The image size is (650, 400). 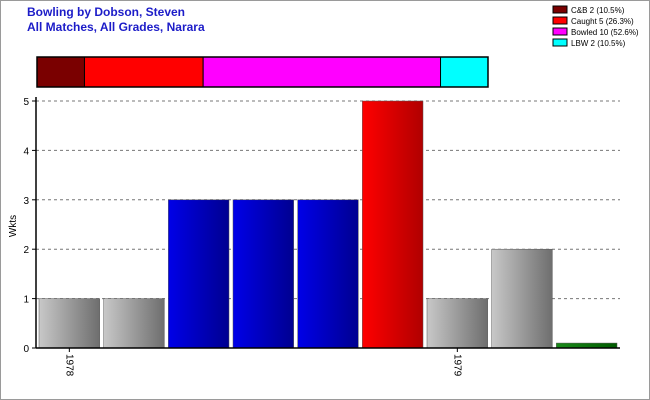 What do you see at coordinates (116, 27) in the screenshot?
I see `chart-subtitle: All Matches, All Grades, Narara` at bounding box center [116, 27].